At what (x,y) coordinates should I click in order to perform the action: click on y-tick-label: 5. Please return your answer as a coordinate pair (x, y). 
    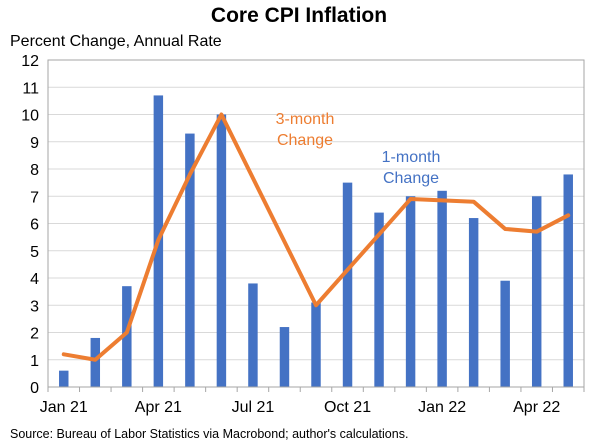
    Looking at the image, I should click on (34, 252).